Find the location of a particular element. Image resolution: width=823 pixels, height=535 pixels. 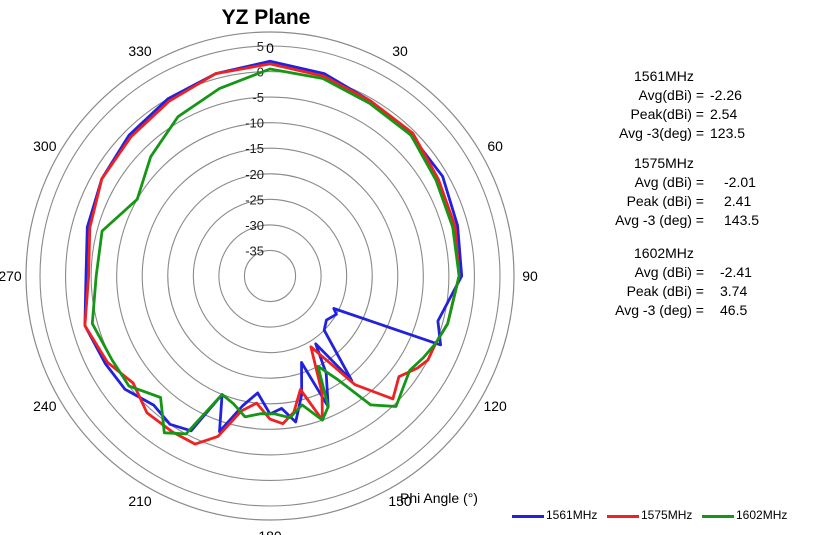

angle-tick-label: 0 is located at coordinates (270, 48).